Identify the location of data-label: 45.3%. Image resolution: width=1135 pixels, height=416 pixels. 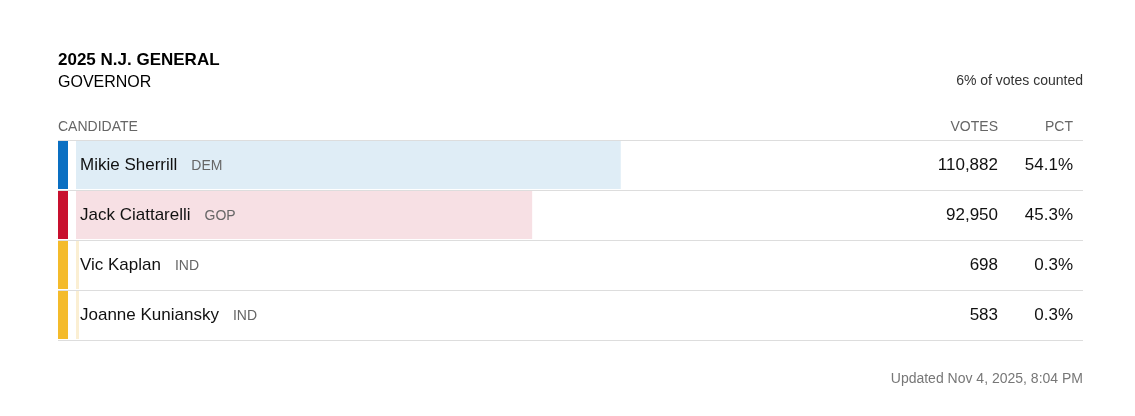
(1048, 214).